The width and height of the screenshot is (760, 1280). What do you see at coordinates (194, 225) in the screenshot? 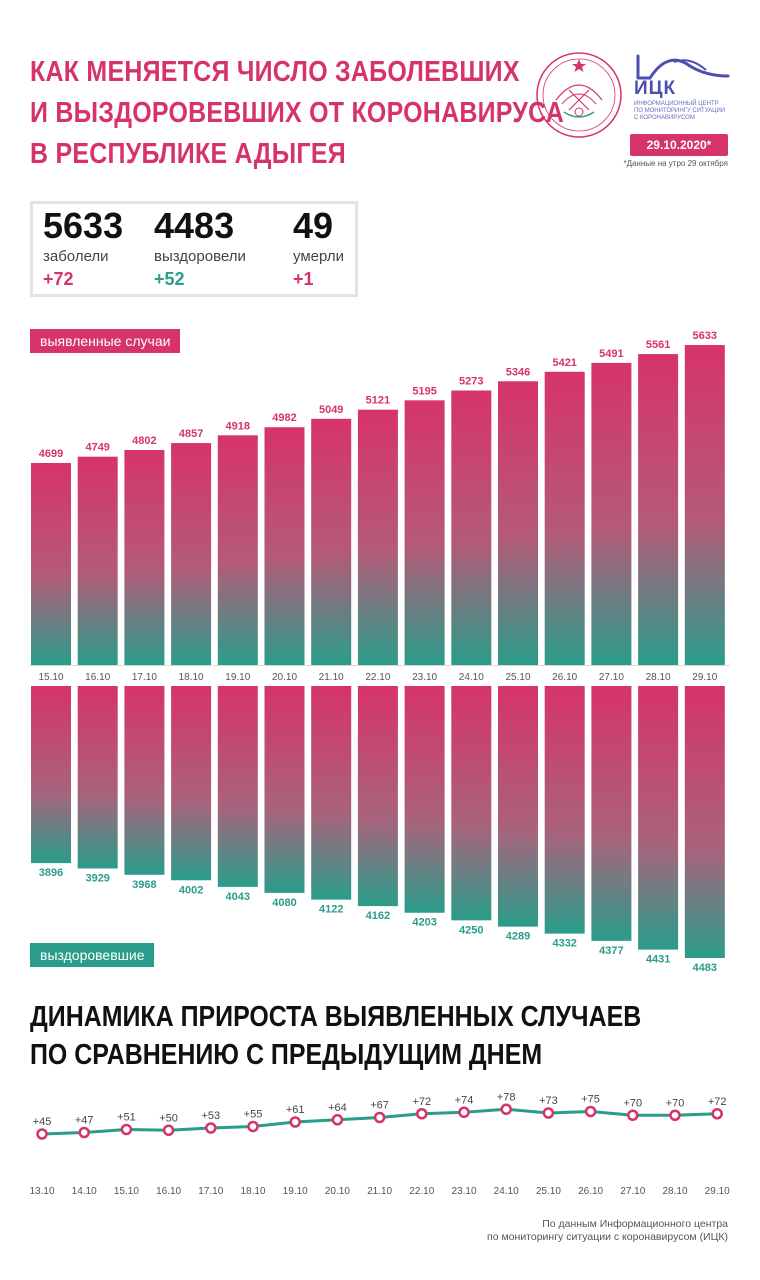
I see `stat-value: 4483` at bounding box center [194, 225].